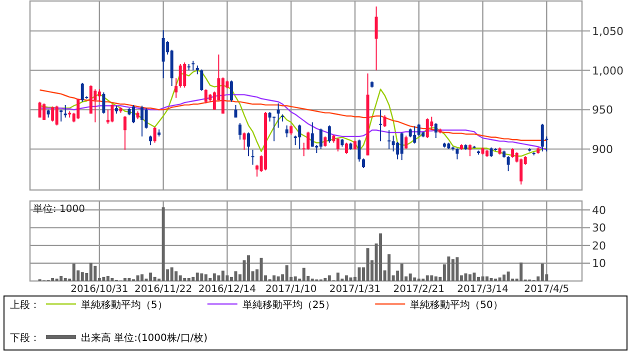  What do you see at coordinates (289, 305) in the screenshot?
I see `legend-label: 単純移動平均（25）` at bounding box center [289, 305].